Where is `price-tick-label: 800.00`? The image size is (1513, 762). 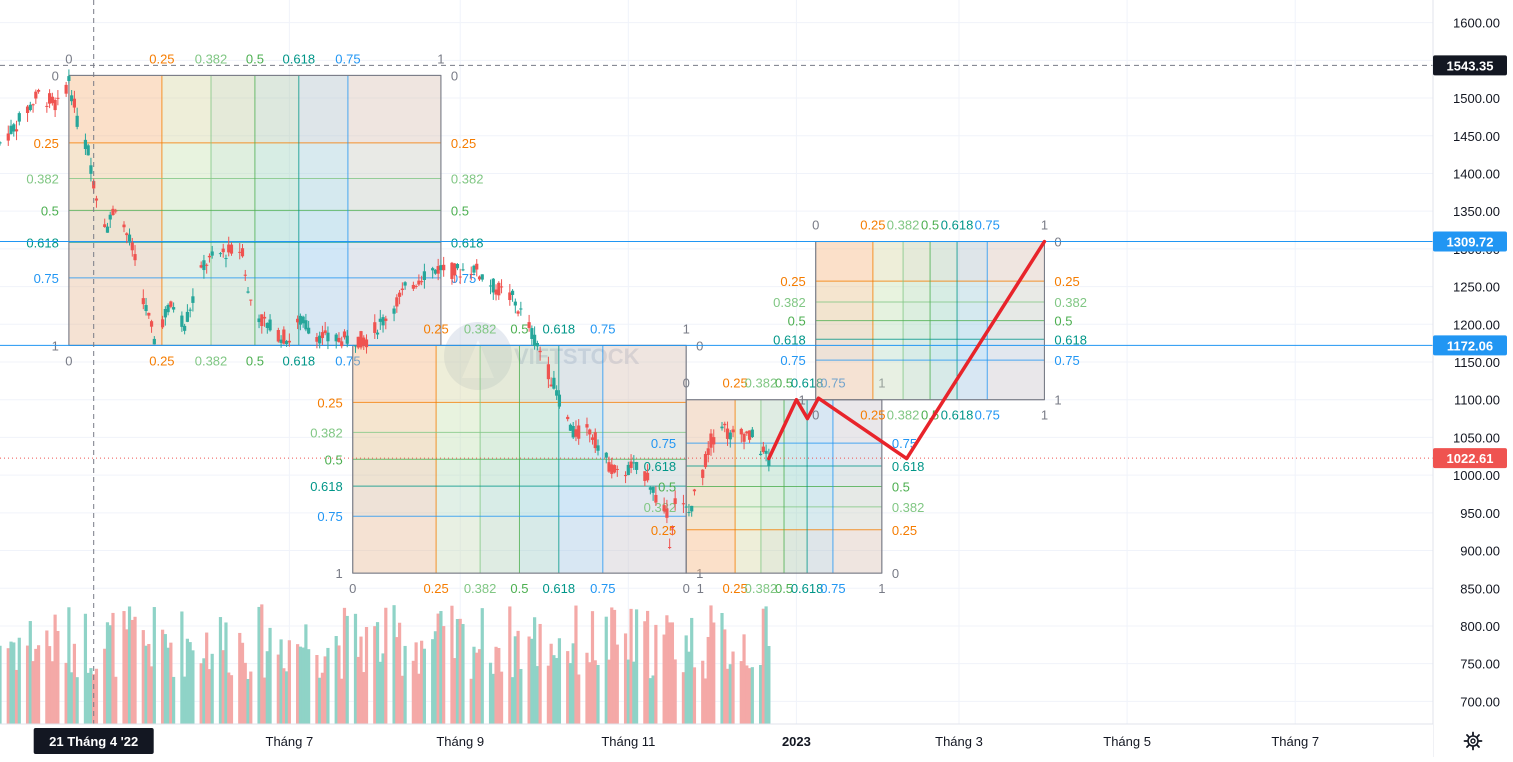
price-tick-label: 800.00 is located at coordinates (1480, 626).